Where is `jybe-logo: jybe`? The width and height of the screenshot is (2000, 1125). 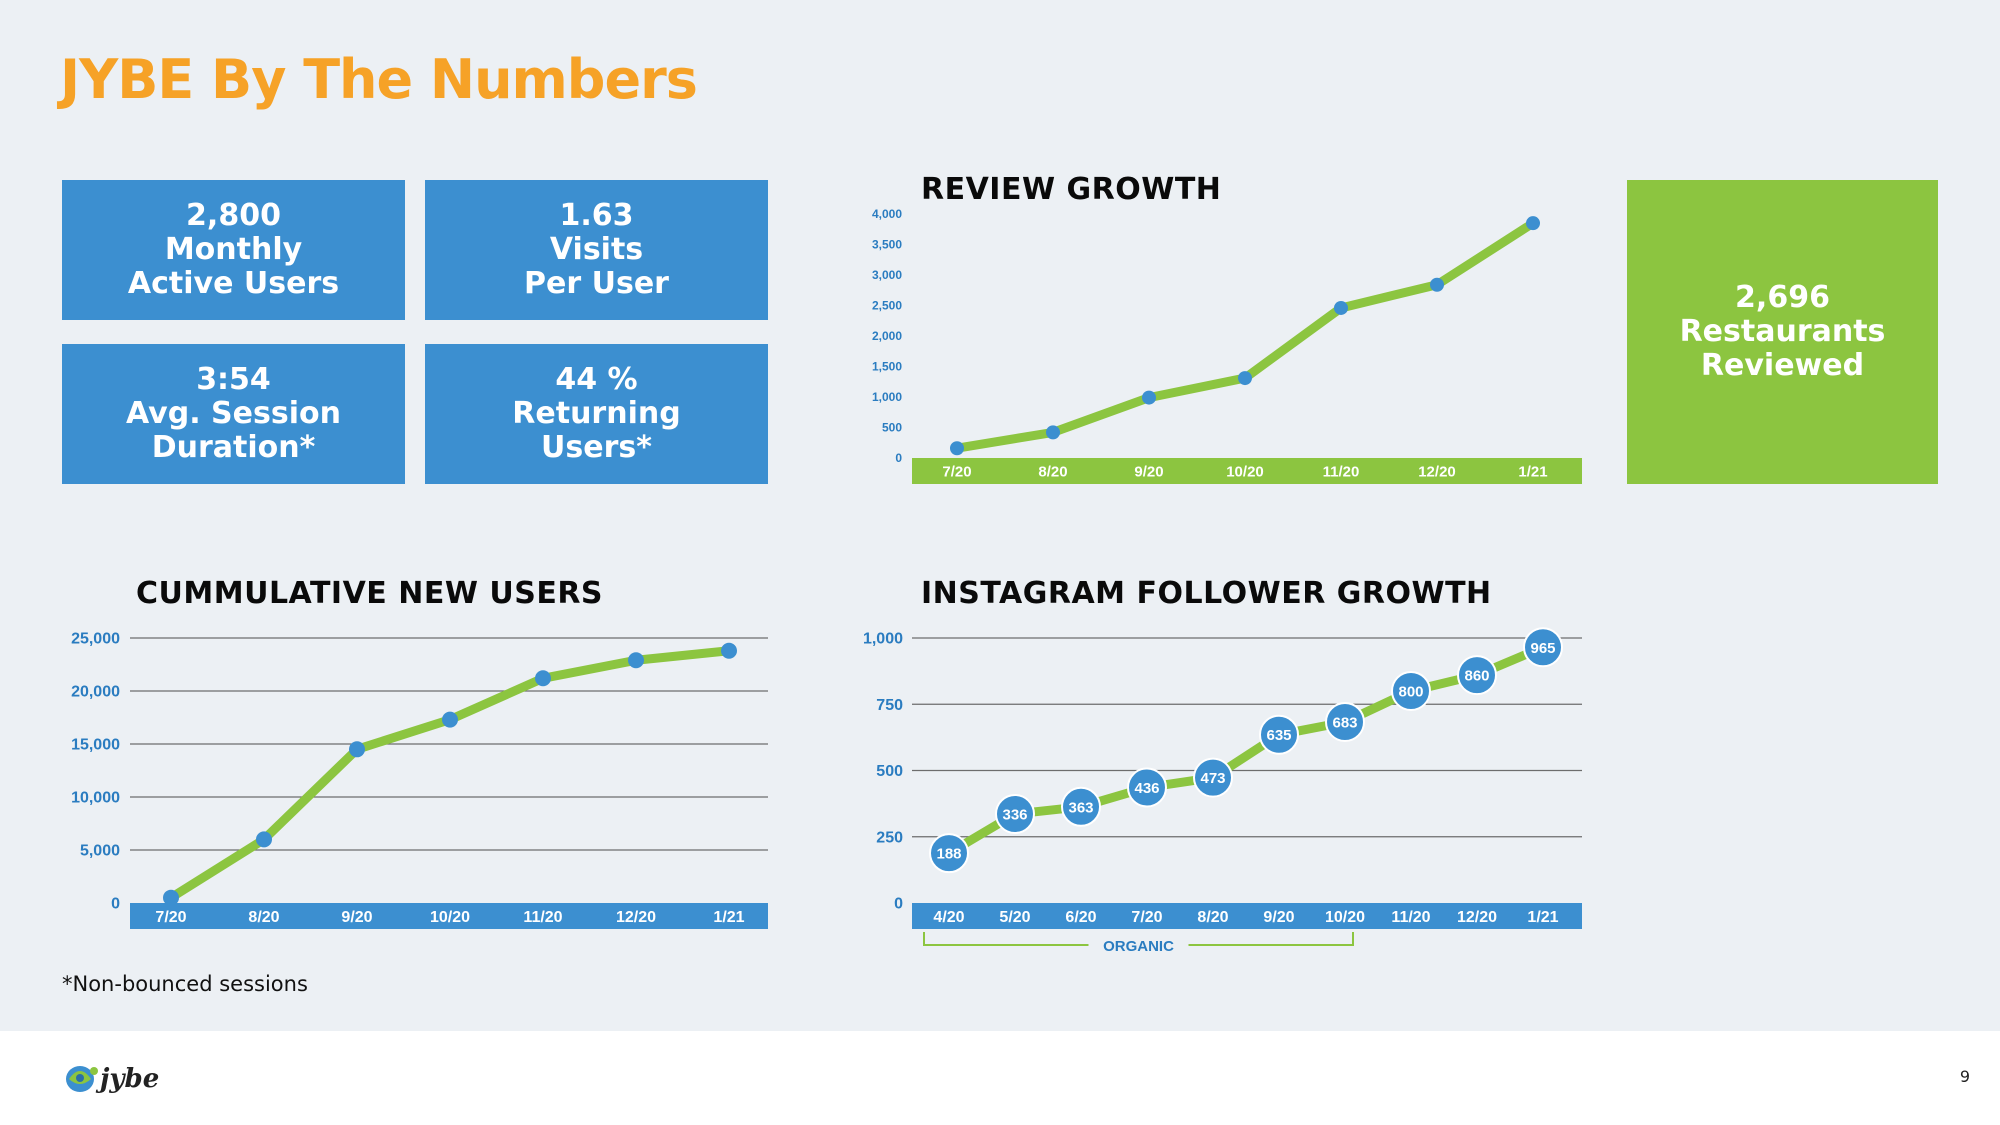
jybe-logo: jybe is located at coordinates (112, 1079).